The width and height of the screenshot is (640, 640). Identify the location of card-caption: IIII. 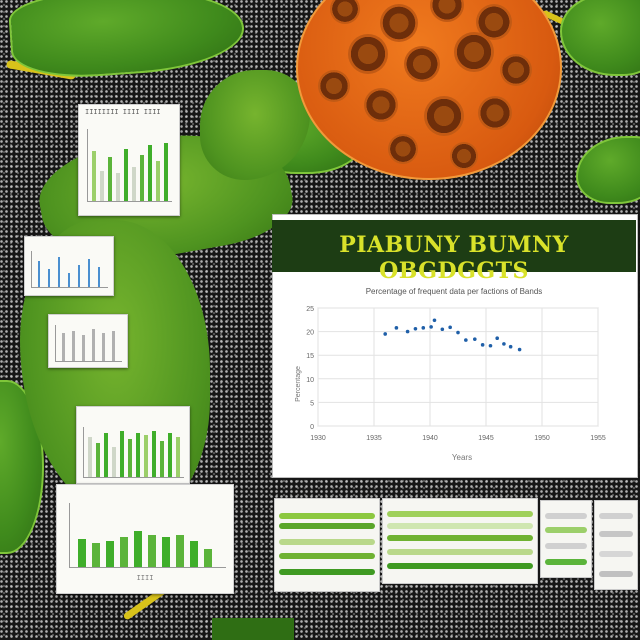
(145, 579).